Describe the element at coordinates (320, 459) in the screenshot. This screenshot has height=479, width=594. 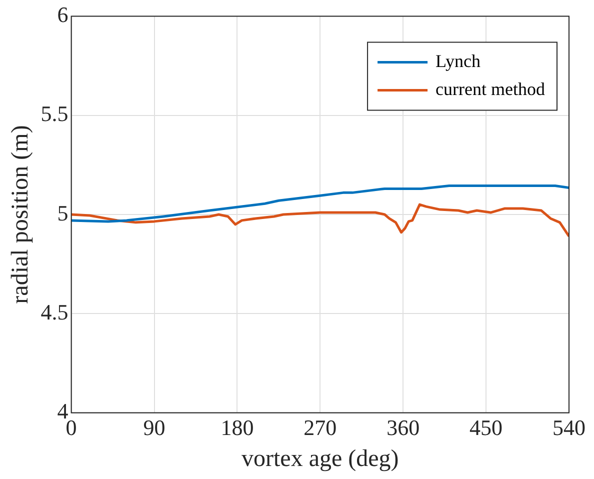
I see `x-axis-title: vortex age (deg)` at that location.